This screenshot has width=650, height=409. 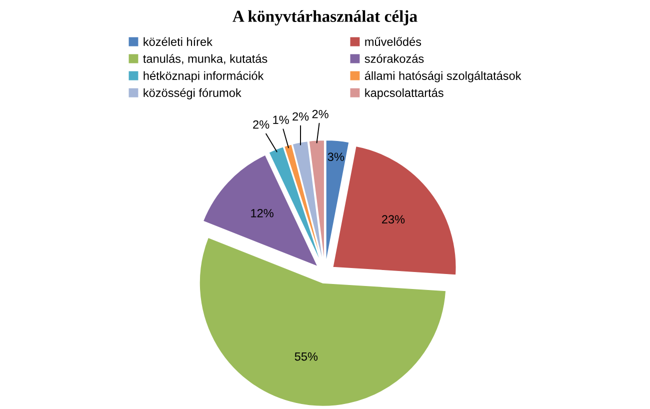 What do you see at coordinates (204, 76) in the screenshot?
I see `legend-label: hétköznapi információk` at bounding box center [204, 76].